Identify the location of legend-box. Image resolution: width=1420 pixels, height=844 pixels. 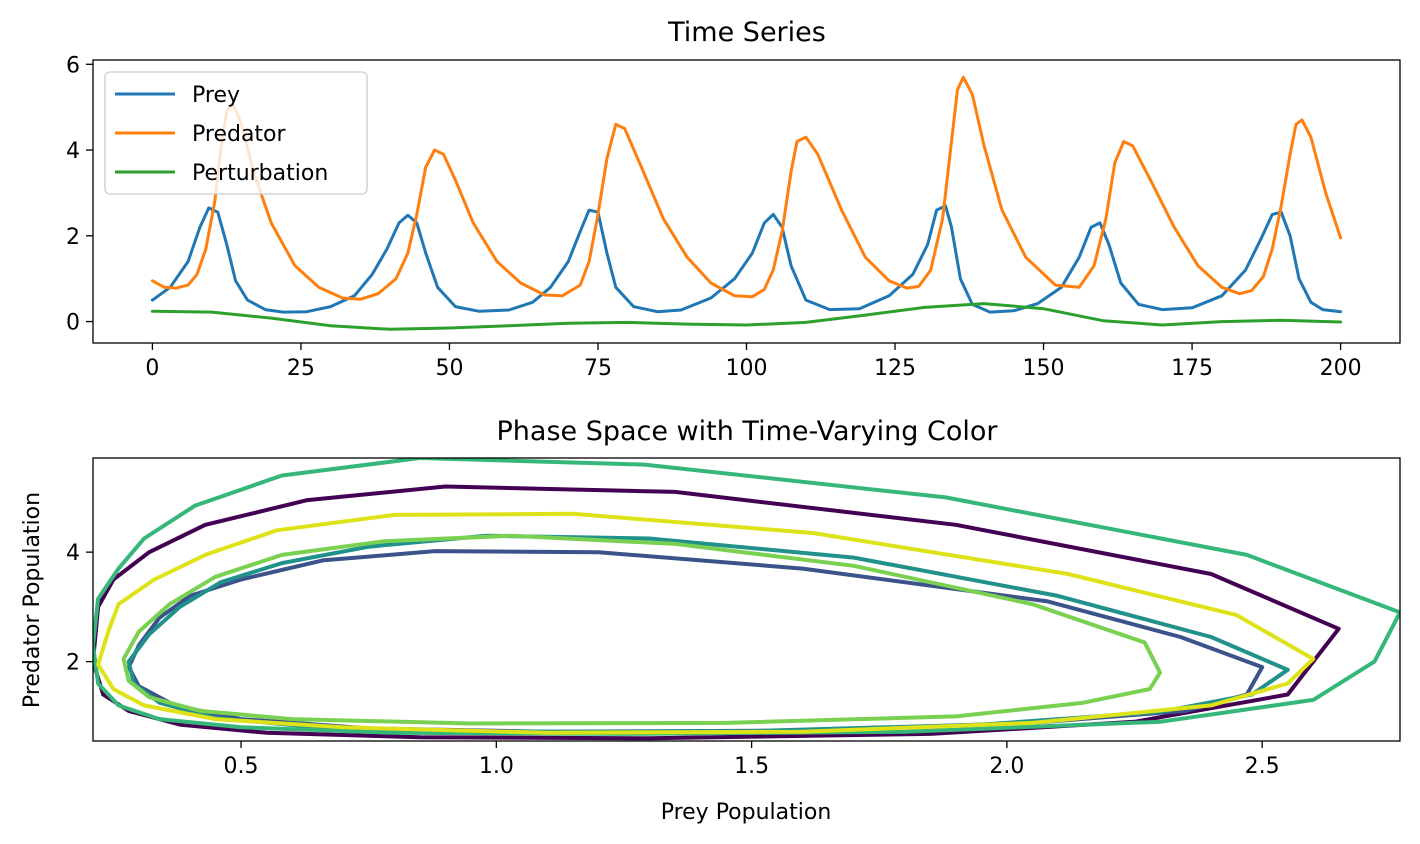
(236, 133).